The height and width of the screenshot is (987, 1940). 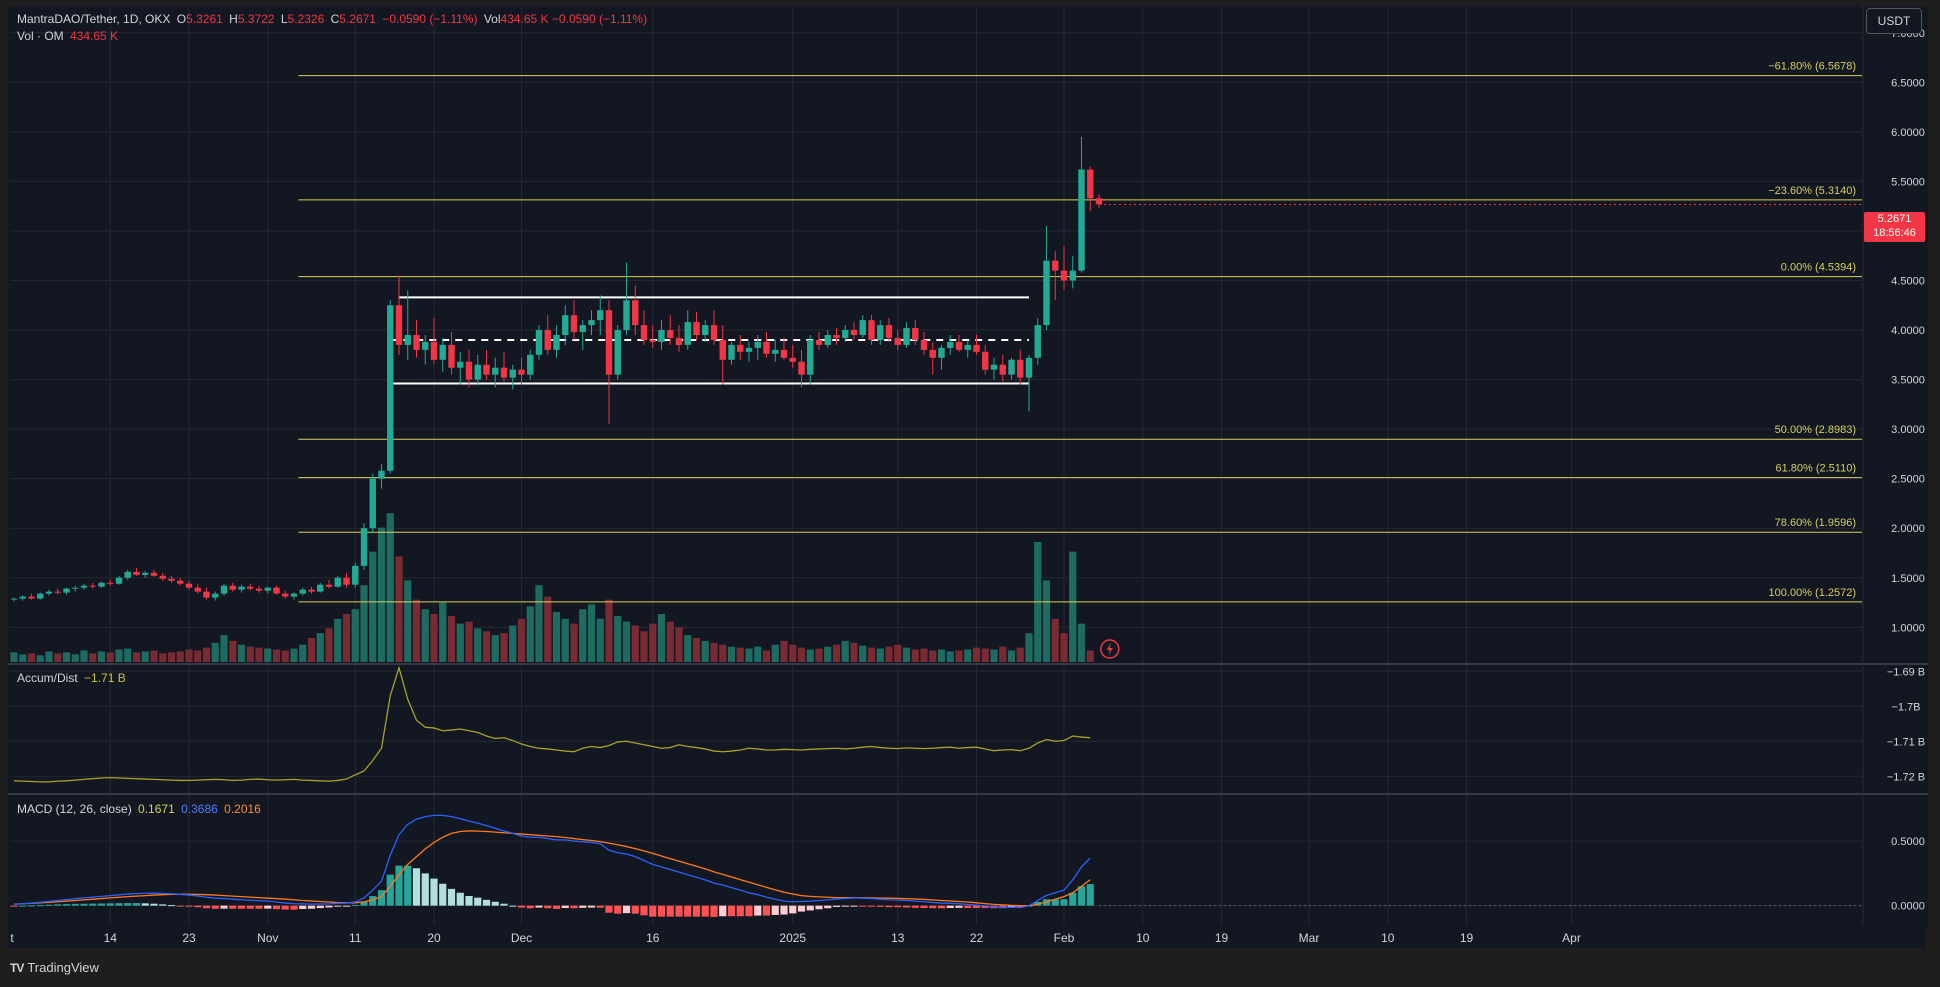 What do you see at coordinates (1908, 381) in the screenshot?
I see `price-tick-label: 3.5000` at bounding box center [1908, 381].